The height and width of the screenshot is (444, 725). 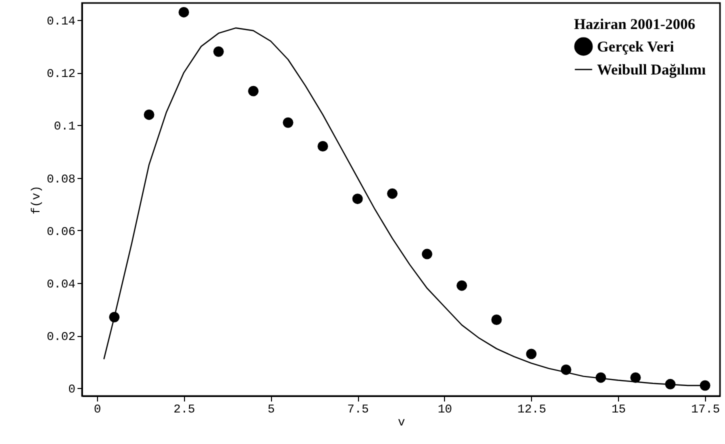 I want to click on x-tick-label: 0, so click(x=98, y=409).